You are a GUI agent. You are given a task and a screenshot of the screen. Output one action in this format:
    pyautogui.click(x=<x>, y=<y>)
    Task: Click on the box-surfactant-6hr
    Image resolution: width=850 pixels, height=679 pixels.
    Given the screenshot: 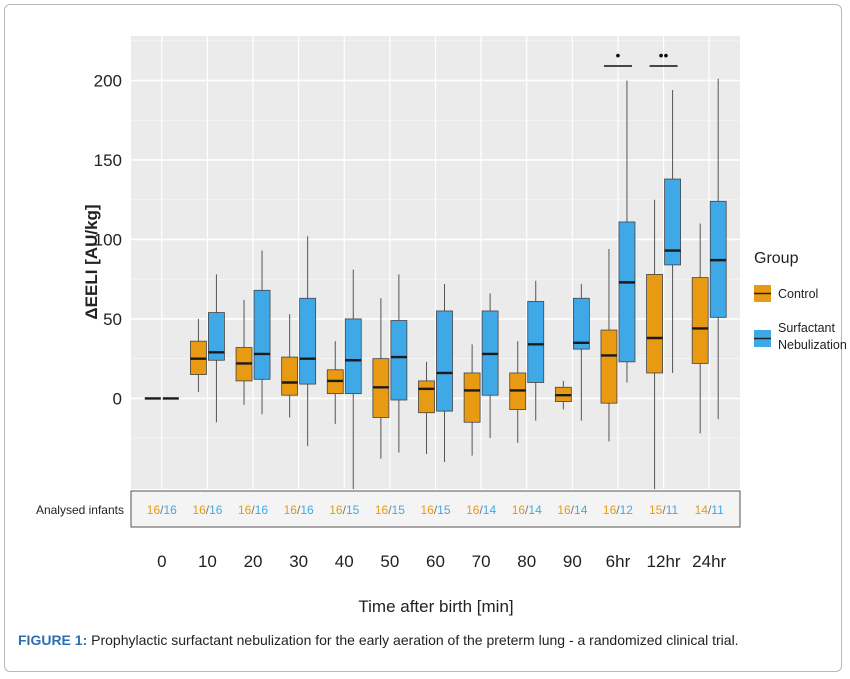 What is the action you would take?
    pyautogui.click(x=627, y=231)
    